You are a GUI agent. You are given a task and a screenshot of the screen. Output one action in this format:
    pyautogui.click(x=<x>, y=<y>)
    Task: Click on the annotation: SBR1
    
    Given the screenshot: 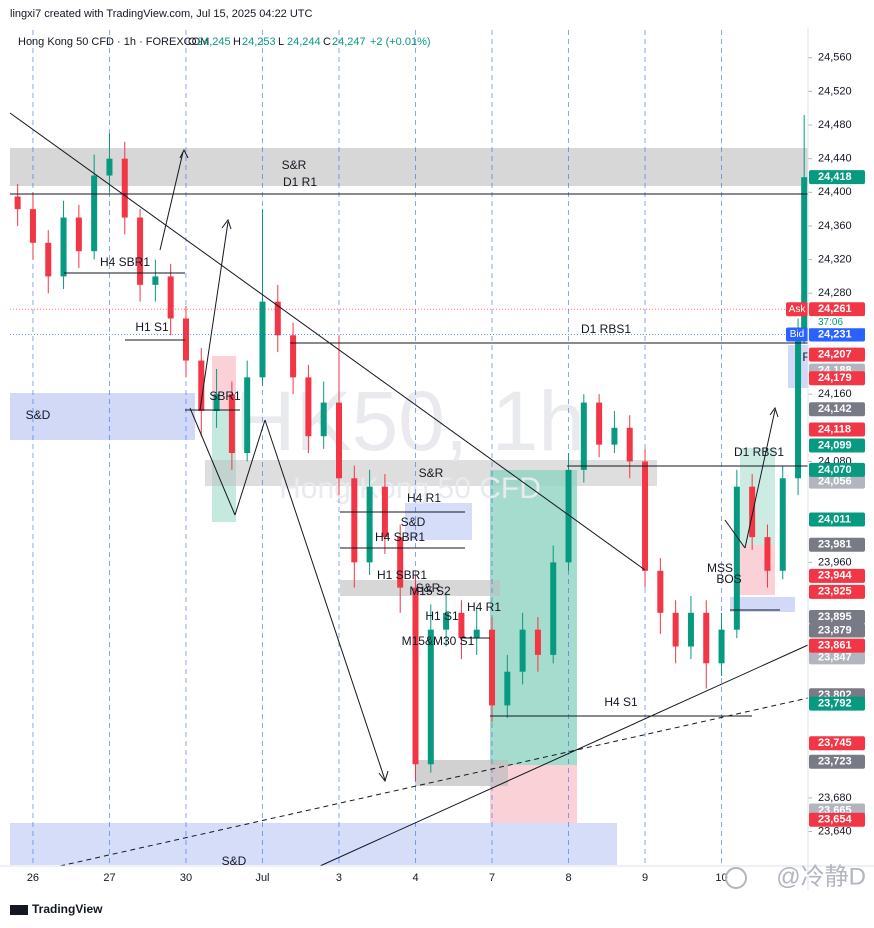 What is the action you would take?
    pyautogui.click(x=225, y=396)
    